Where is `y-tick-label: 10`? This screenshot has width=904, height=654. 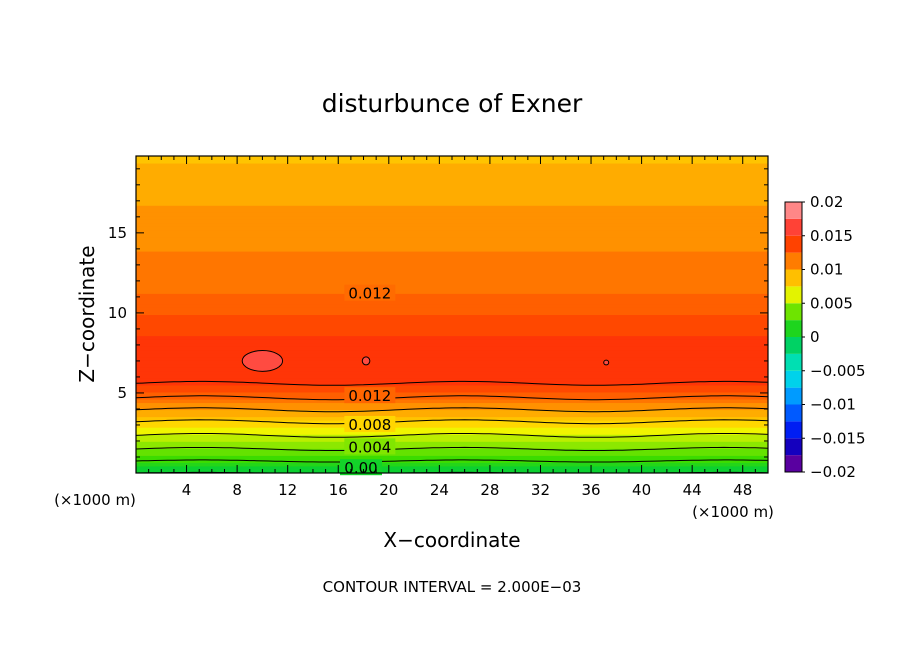 y-tick-label: 10 is located at coordinates (117, 313).